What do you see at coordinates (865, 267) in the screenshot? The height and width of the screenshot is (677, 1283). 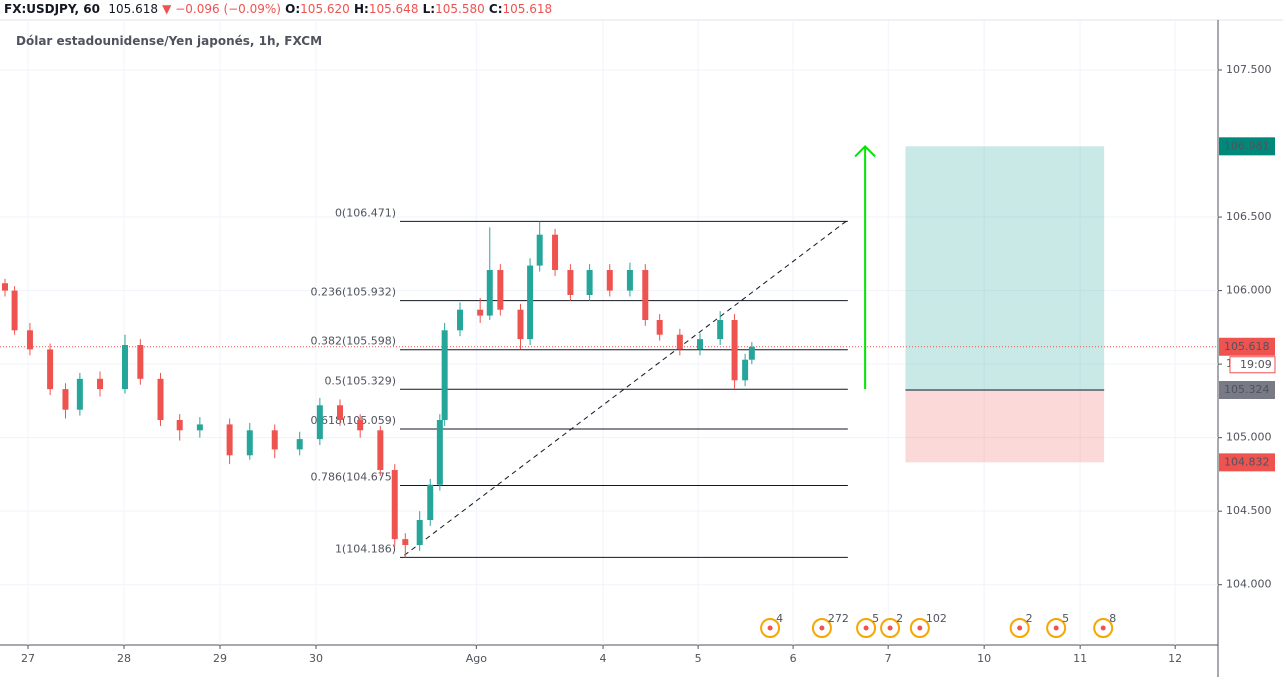 I see `arrow` at bounding box center [865, 267].